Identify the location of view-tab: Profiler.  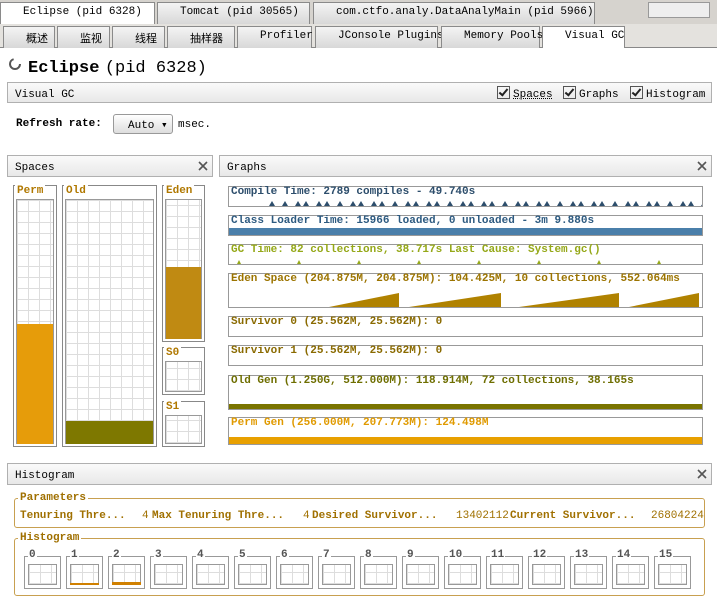
(275, 37).